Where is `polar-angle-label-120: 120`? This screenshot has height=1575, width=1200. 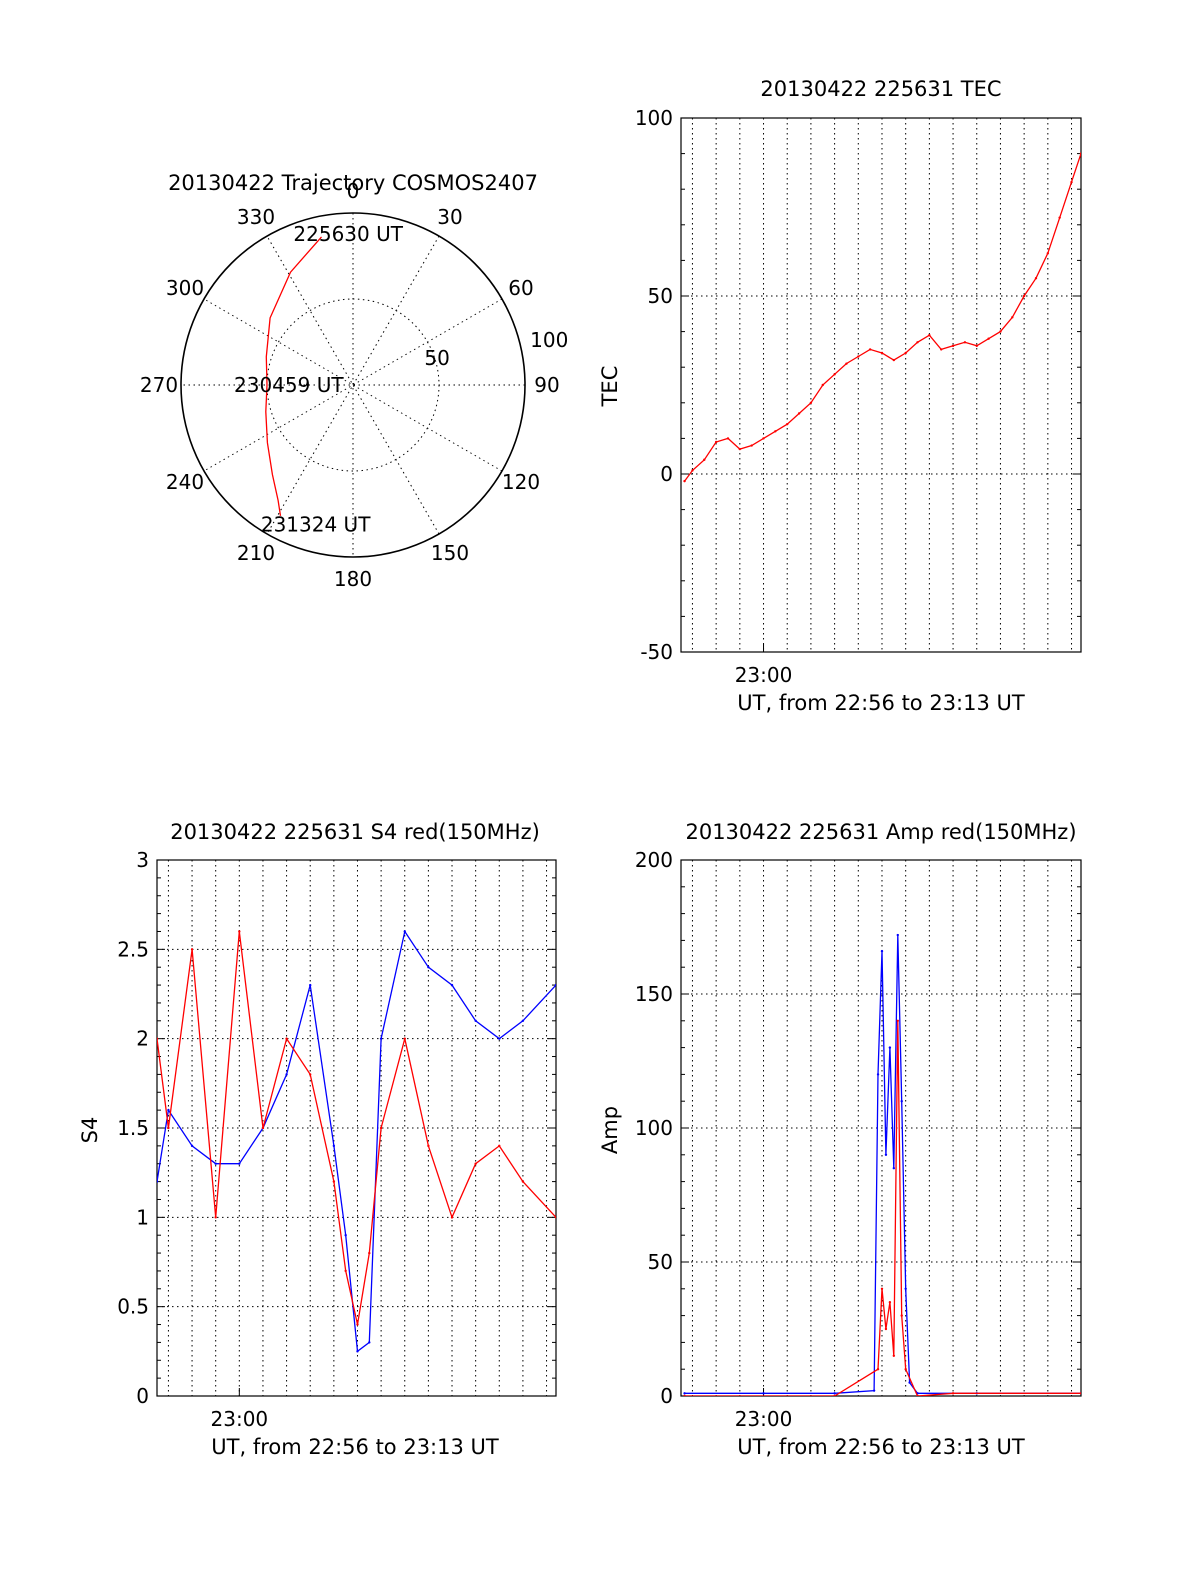
polar-angle-label-120: 120 is located at coordinates (521, 482).